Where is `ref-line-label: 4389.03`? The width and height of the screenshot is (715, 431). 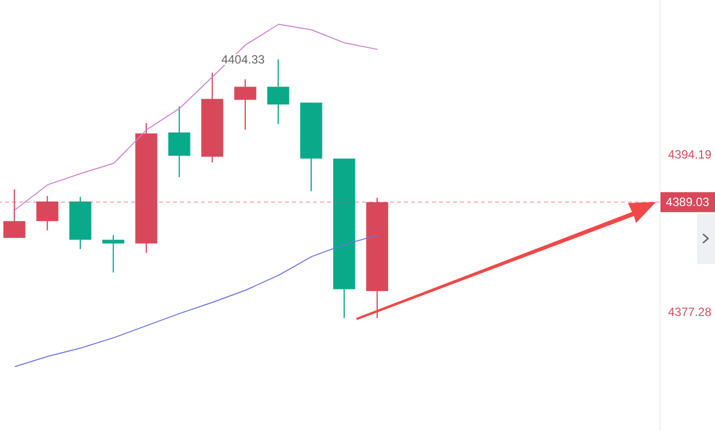 ref-line-label: 4389.03 is located at coordinates (688, 202).